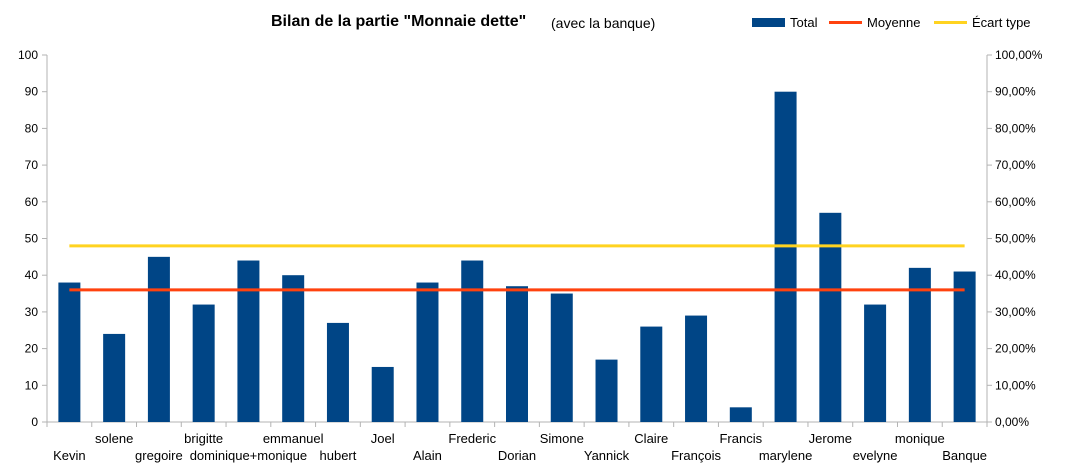 The width and height of the screenshot is (1070, 468). What do you see at coordinates (517, 455) in the screenshot?
I see `x-tick-label: Dorian` at bounding box center [517, 455].